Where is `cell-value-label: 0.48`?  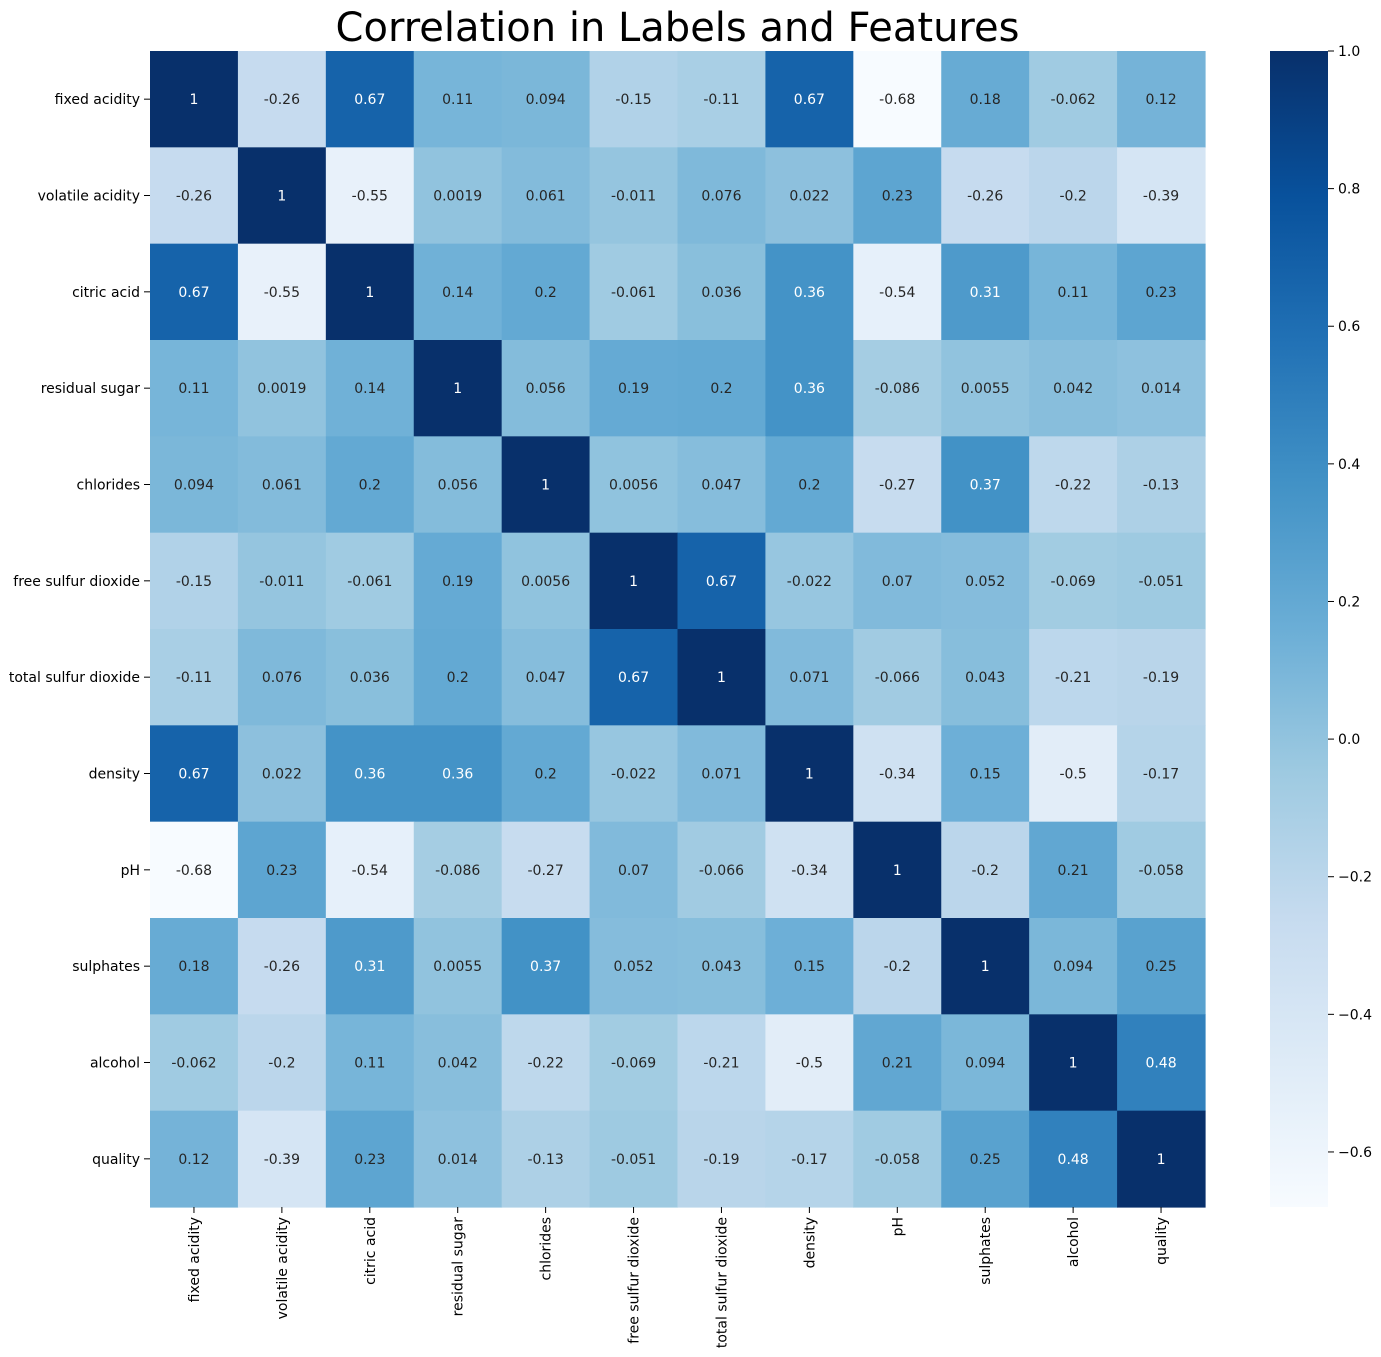
cell-value-label: 0.48 is located at coordinates (1073, 1160).